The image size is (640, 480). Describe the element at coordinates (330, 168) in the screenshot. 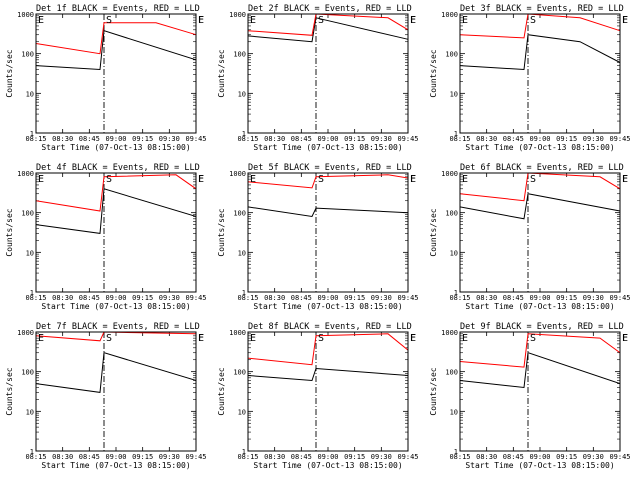

I see `chart-title: Det 5f BLACK = Events, RED = LLD` at that location.